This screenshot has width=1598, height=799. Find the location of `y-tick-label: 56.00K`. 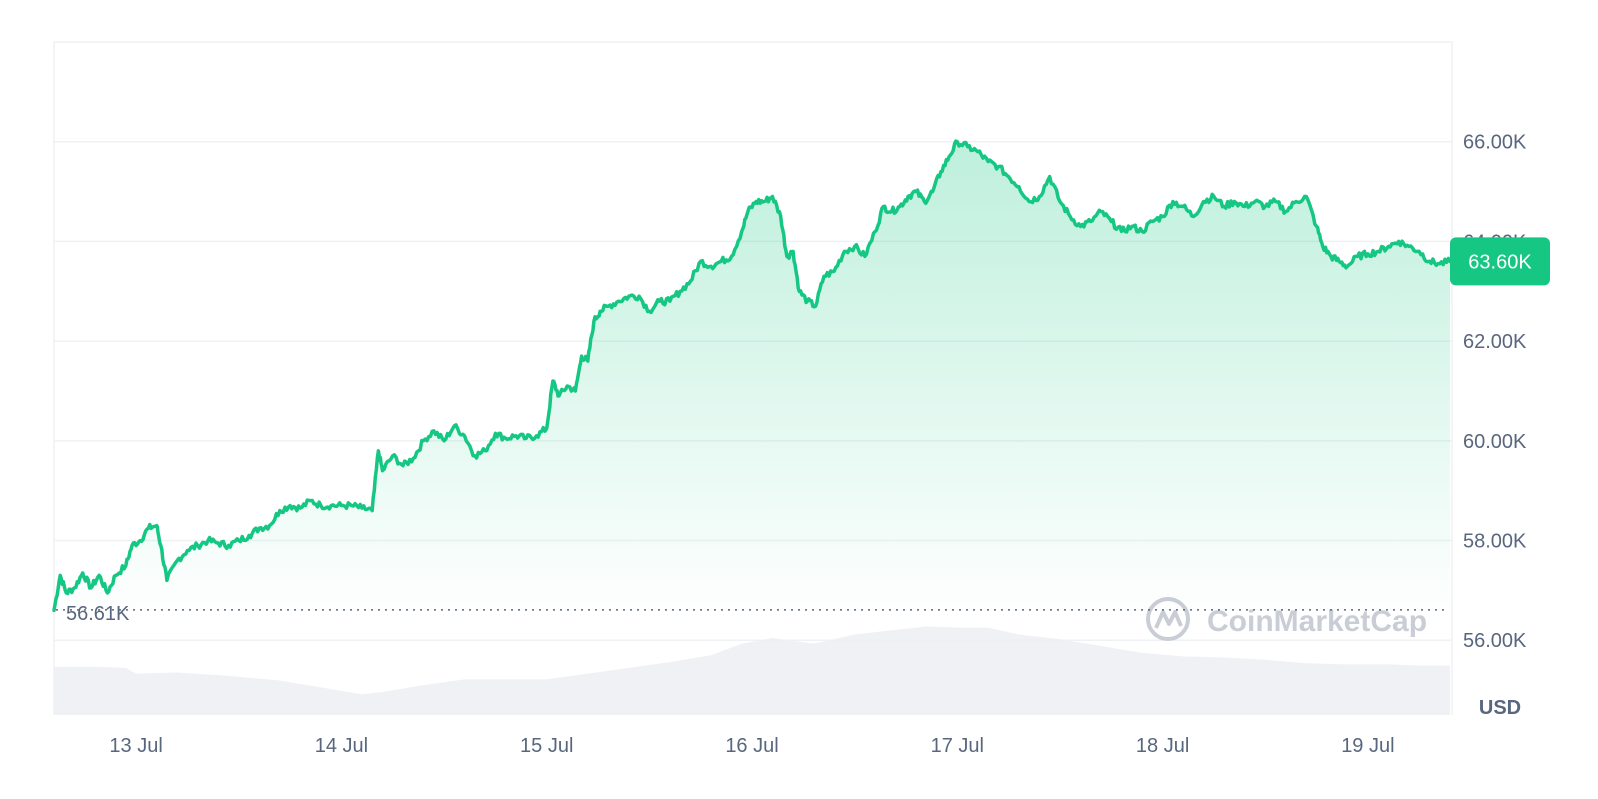

y-tick-label: 56.00K is located at coordinates (1495, 641).